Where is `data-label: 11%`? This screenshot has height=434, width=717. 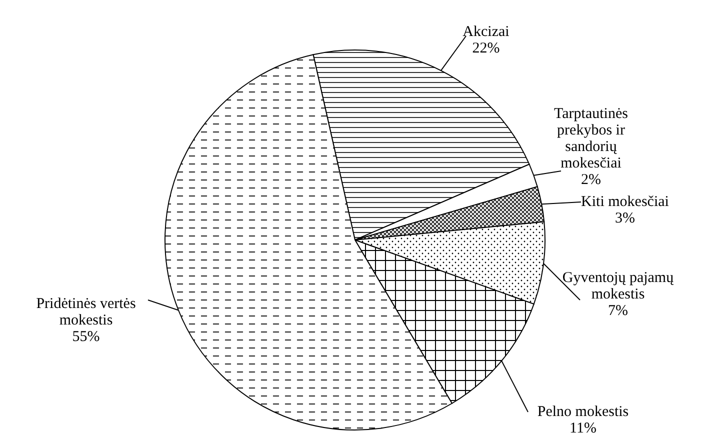 data-label: 11% is located at coordinates (583, 427).